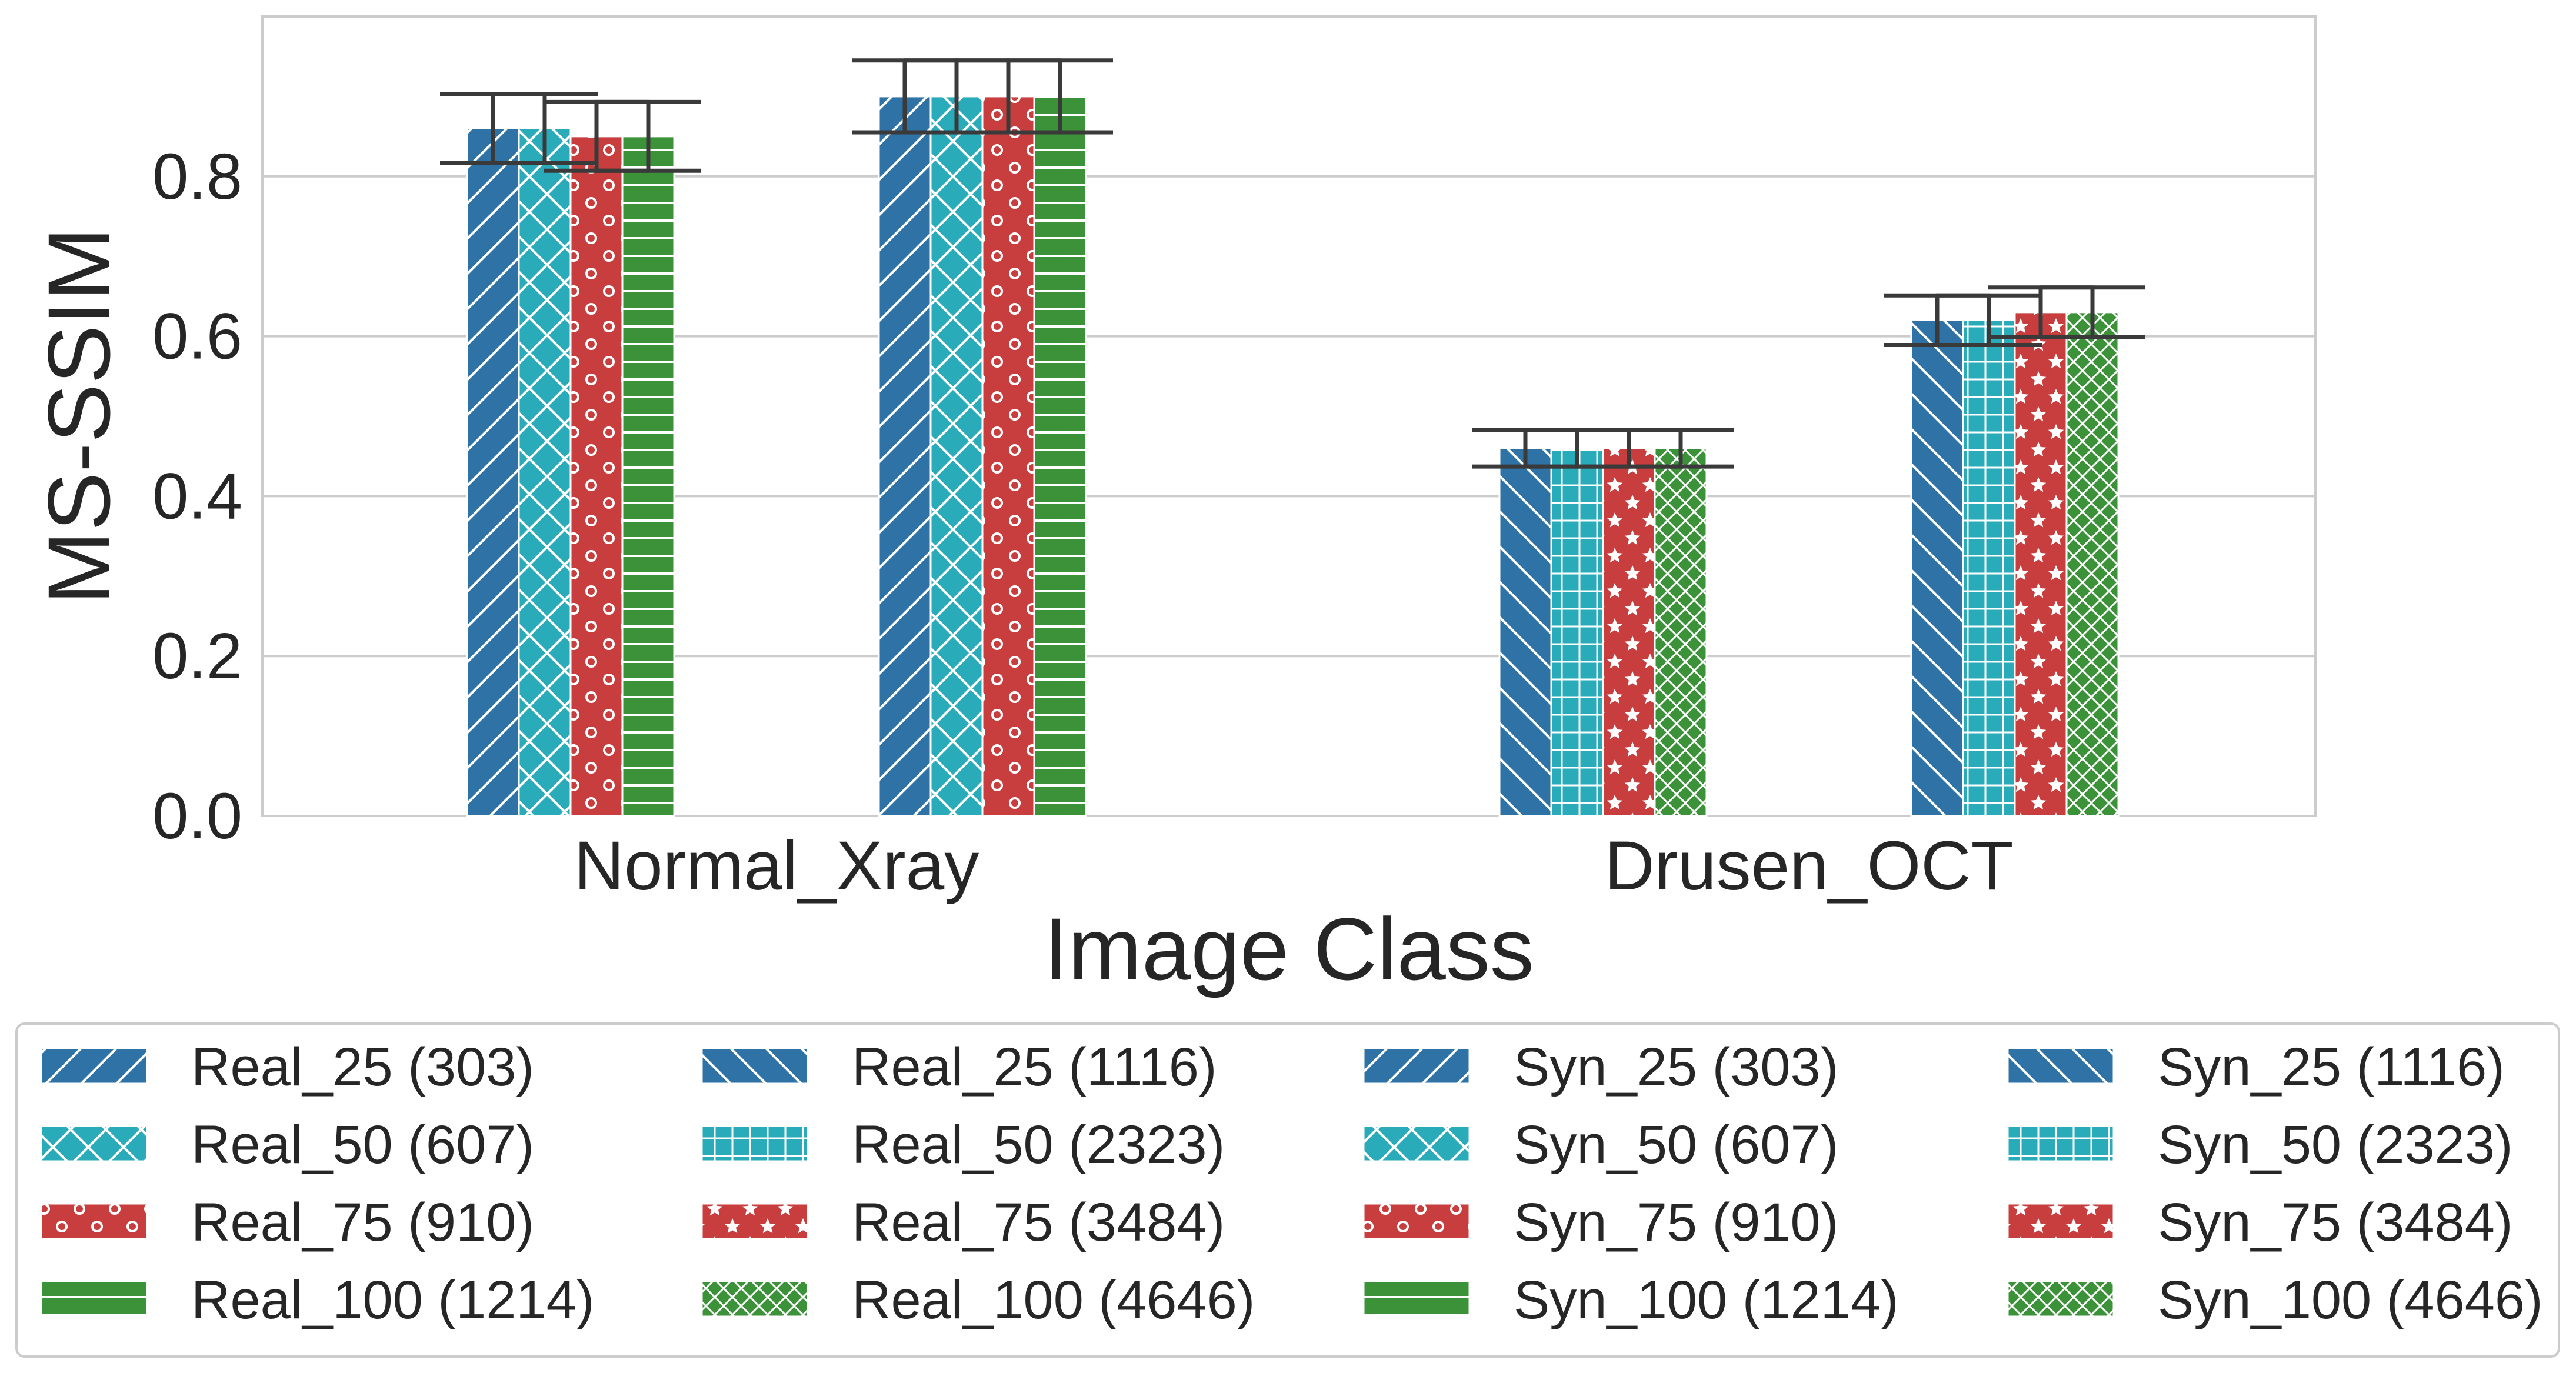 The width and height of the screenshot is (2576, 1373). Describe the element at coordinates (2332, 1067) in the screenshot. I see `legend-label: Syn_25 (1116)` at that location.